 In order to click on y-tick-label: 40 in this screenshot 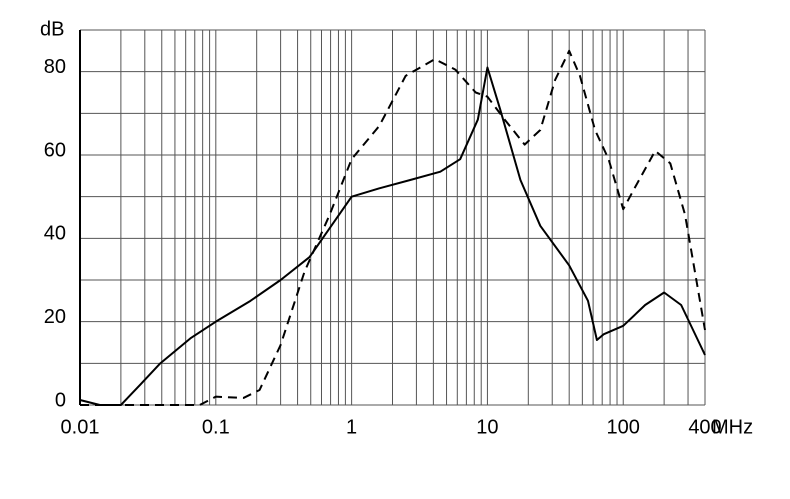, I will do `click(55, 234)`.